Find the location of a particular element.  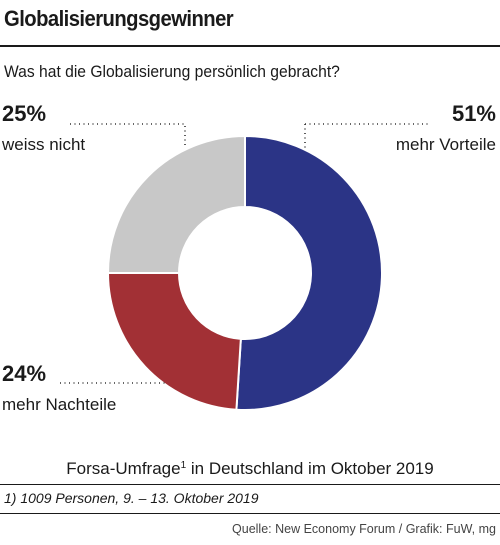

caption-footnote-marker: 1 is located at coordinates (183, 465).